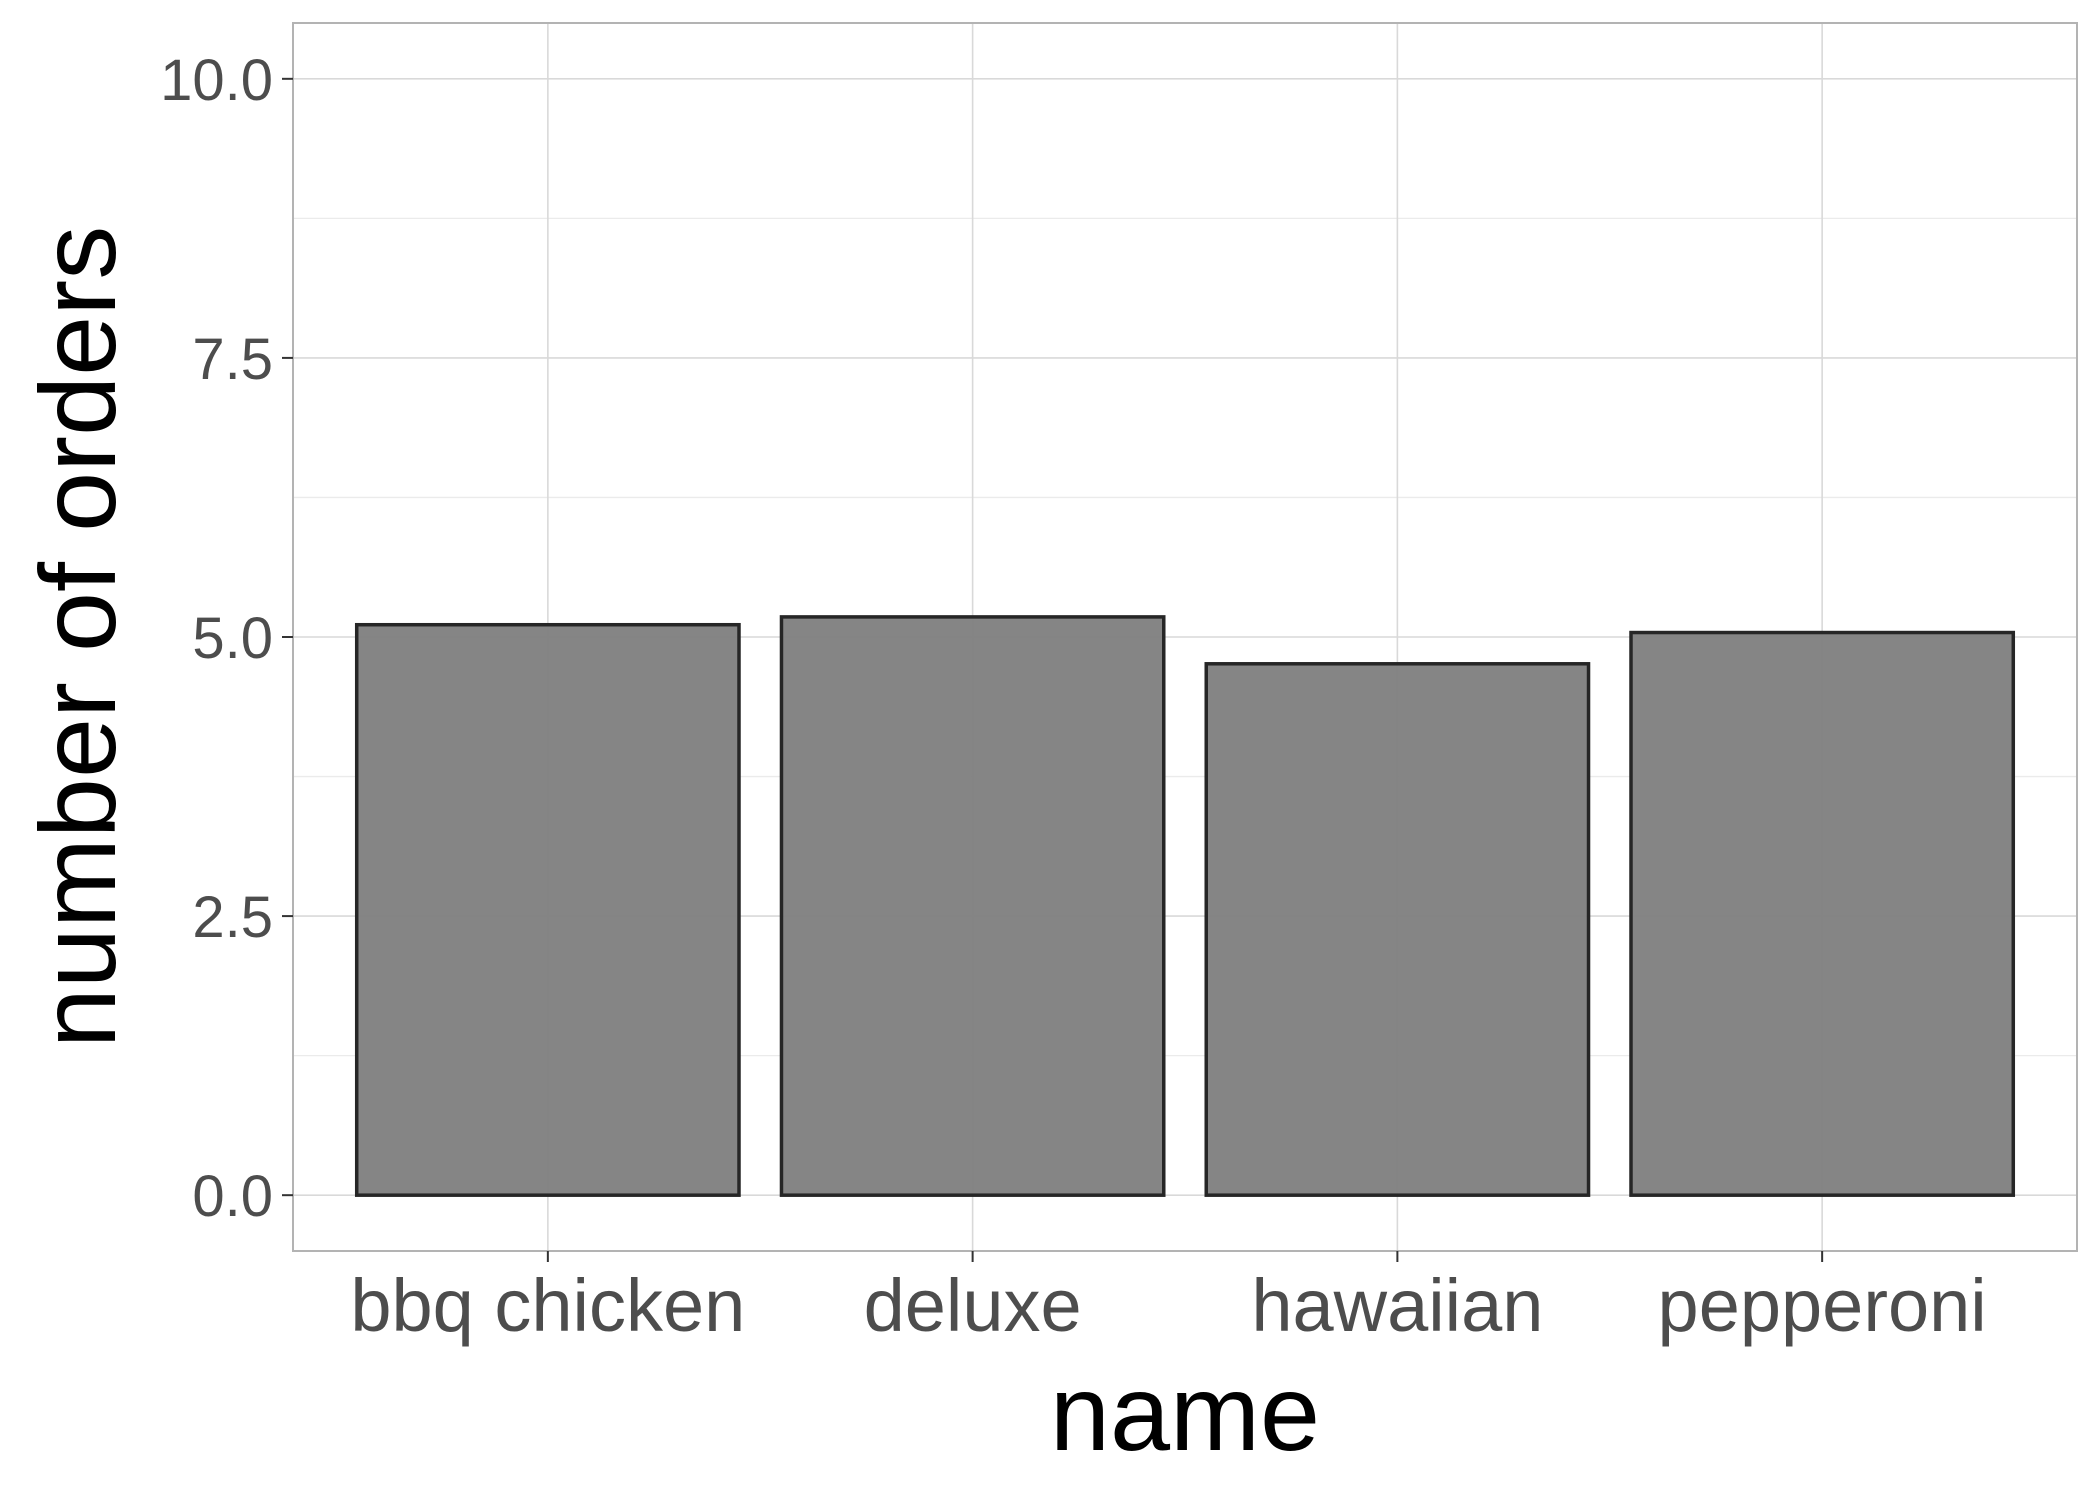 Image resolution: width=2099 pixels, height=1499 pixels. What do you see at coordinates (973, 1305) in the screenshot?
I see `x-tick-label: deluxe` at bounding box center [973, 1305].